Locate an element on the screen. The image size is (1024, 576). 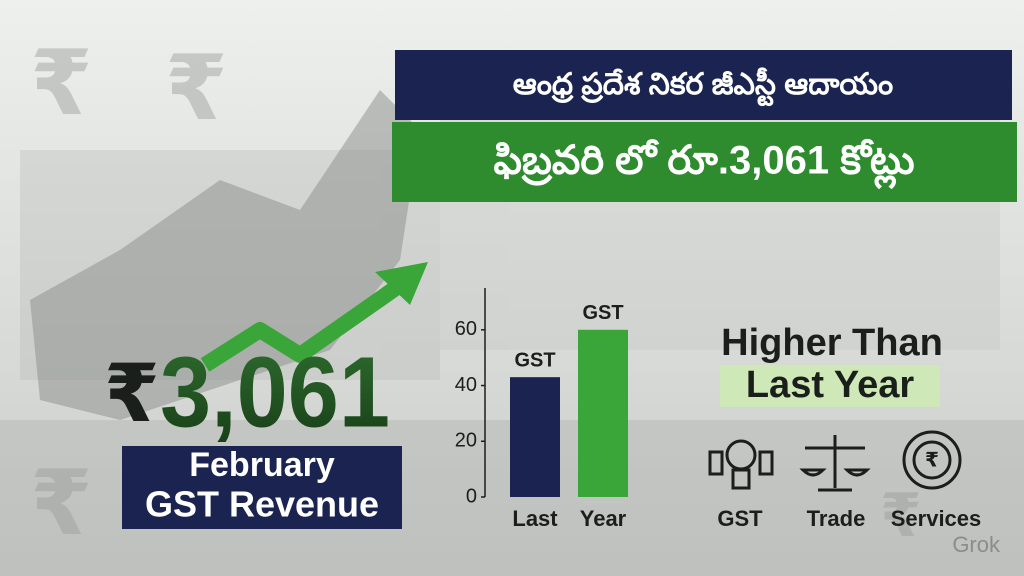
watermark: Grok is located at coordinates (976, 544).